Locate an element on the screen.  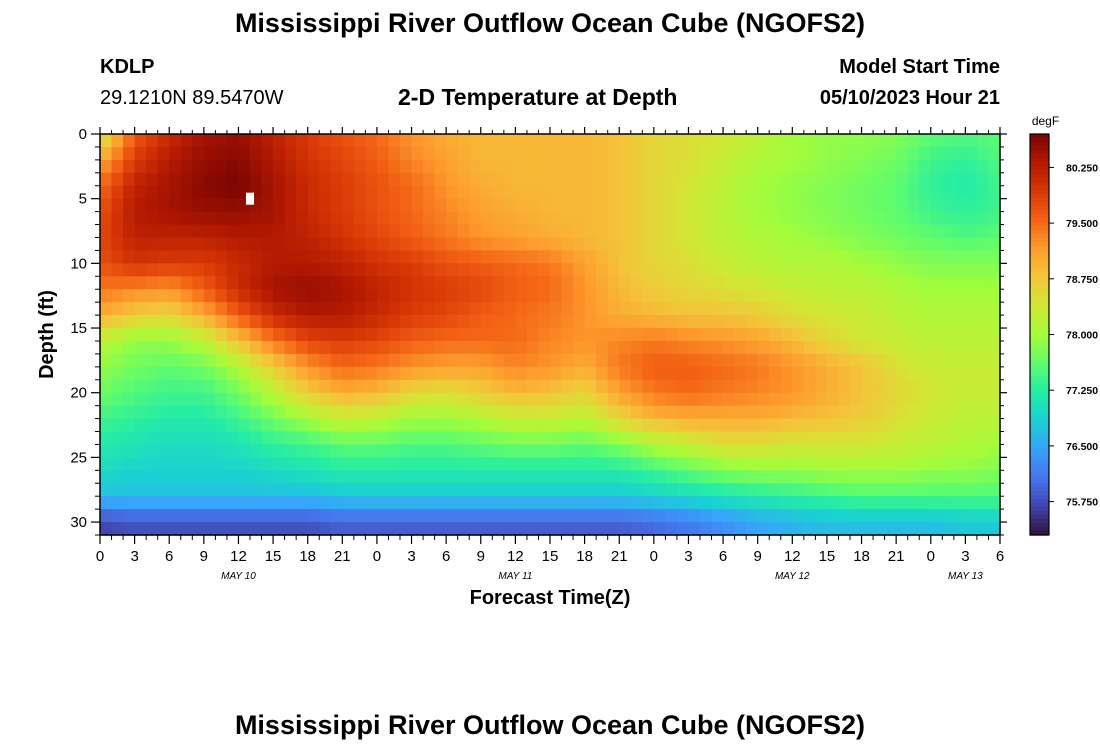
colorbar-tick-label: 78.000 is located at coordinates (1082, 336).